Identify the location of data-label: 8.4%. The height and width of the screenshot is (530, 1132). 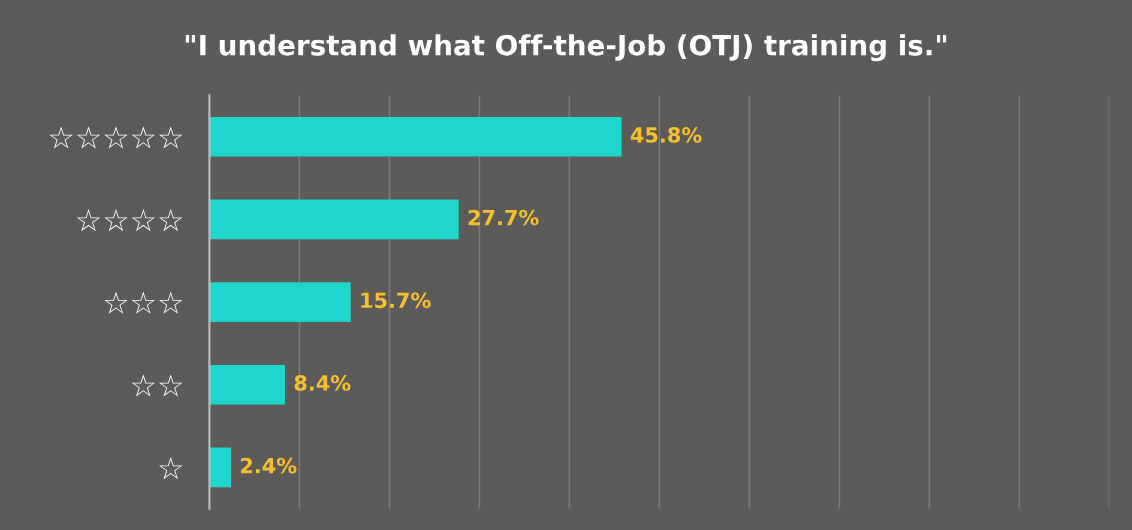
(322, 383).